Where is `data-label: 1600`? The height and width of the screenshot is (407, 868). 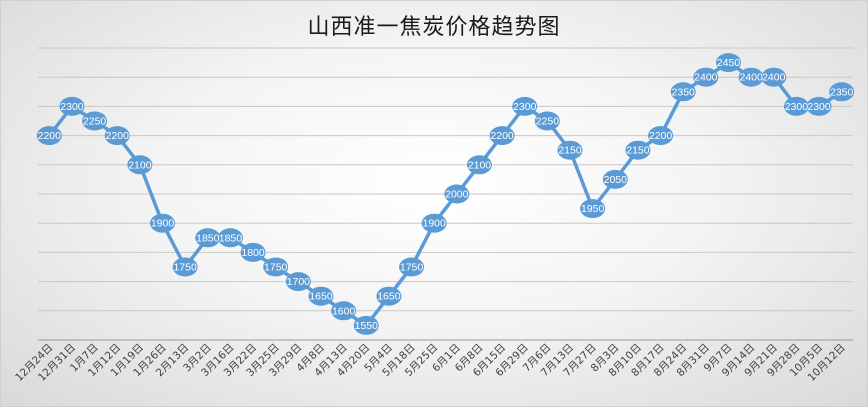
data-label: 1600 is located at coordinates (344, 311).